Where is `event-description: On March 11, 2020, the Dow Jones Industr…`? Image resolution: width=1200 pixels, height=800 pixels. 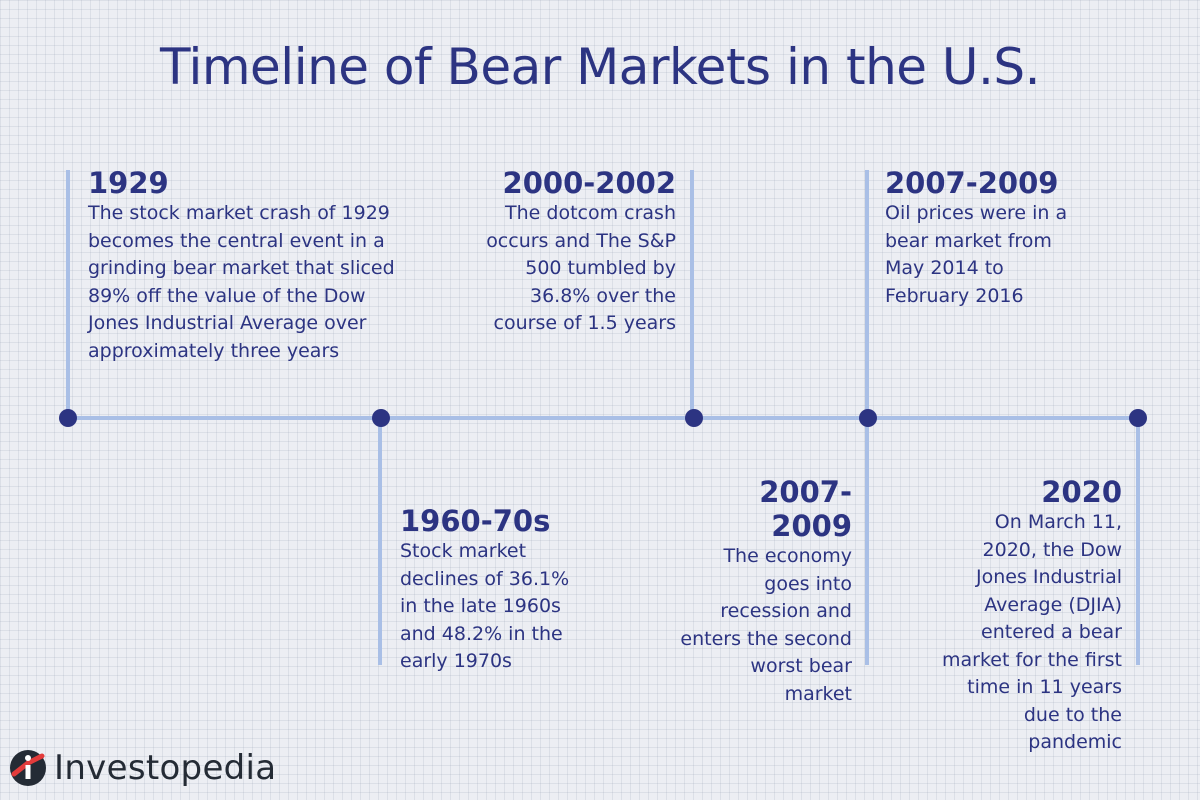
event-description: On March 11, 2020, the Dow Jones Industr… is located at coordinates (1032, 632).